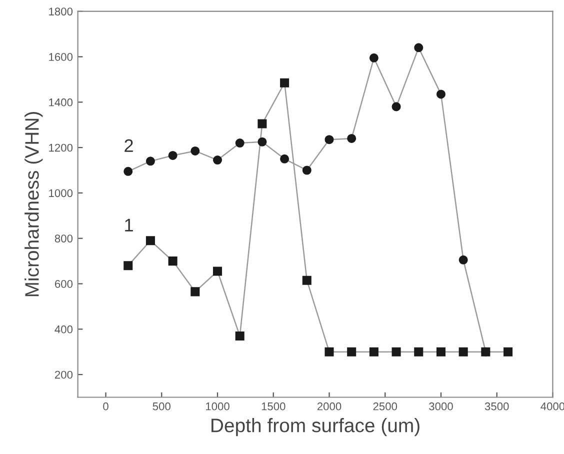 Image resolution: width=564 pixels, height=454 pixels. I want to click on y-tick-label: 200, so click(63, 374).